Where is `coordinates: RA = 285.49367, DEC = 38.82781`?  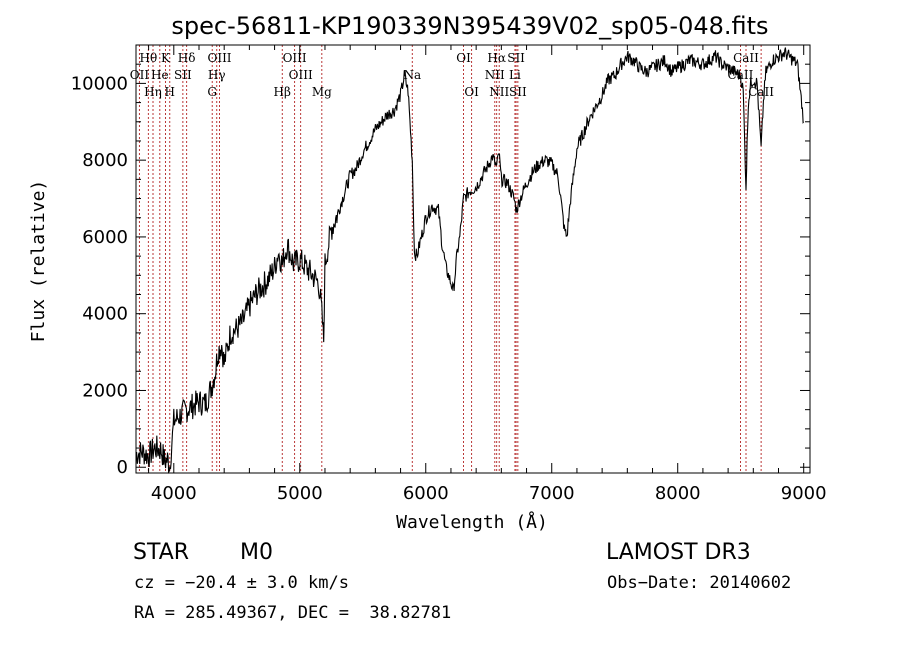
coordinates: RA = 285.49367, DEC = 38.82781 is located at coordinates (293, 613).